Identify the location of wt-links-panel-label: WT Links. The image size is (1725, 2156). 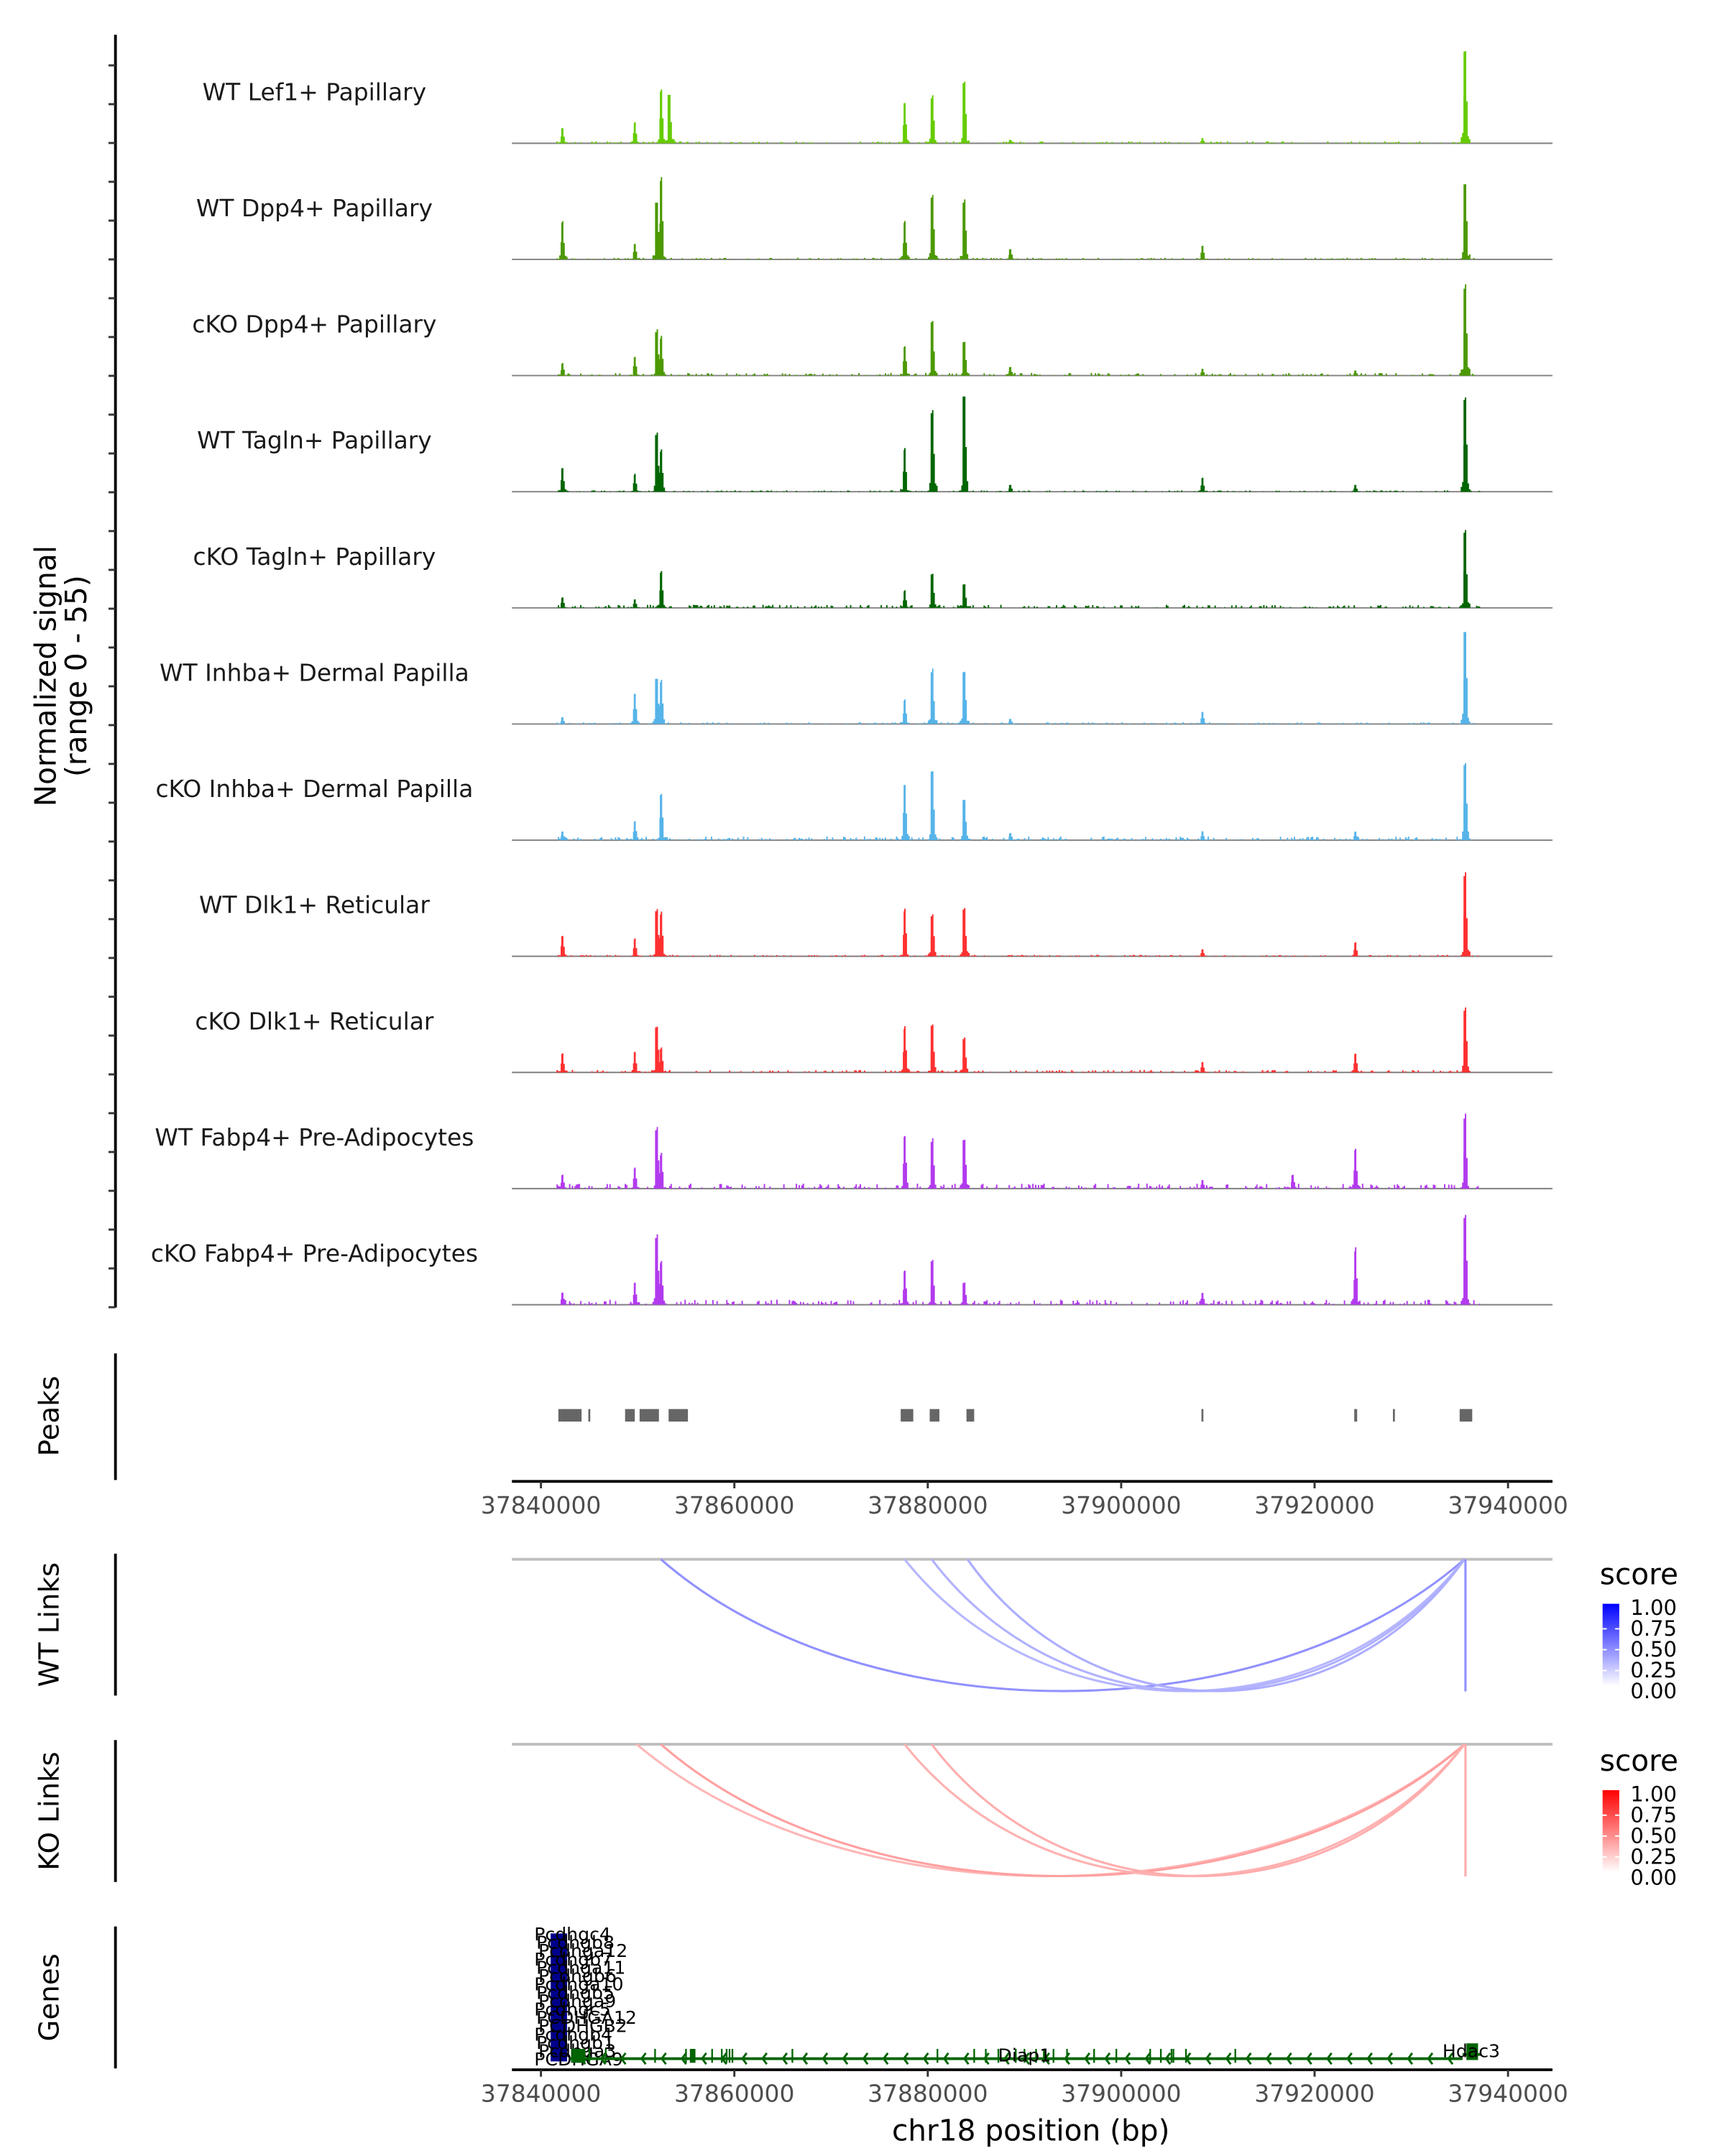
(49, 1625).